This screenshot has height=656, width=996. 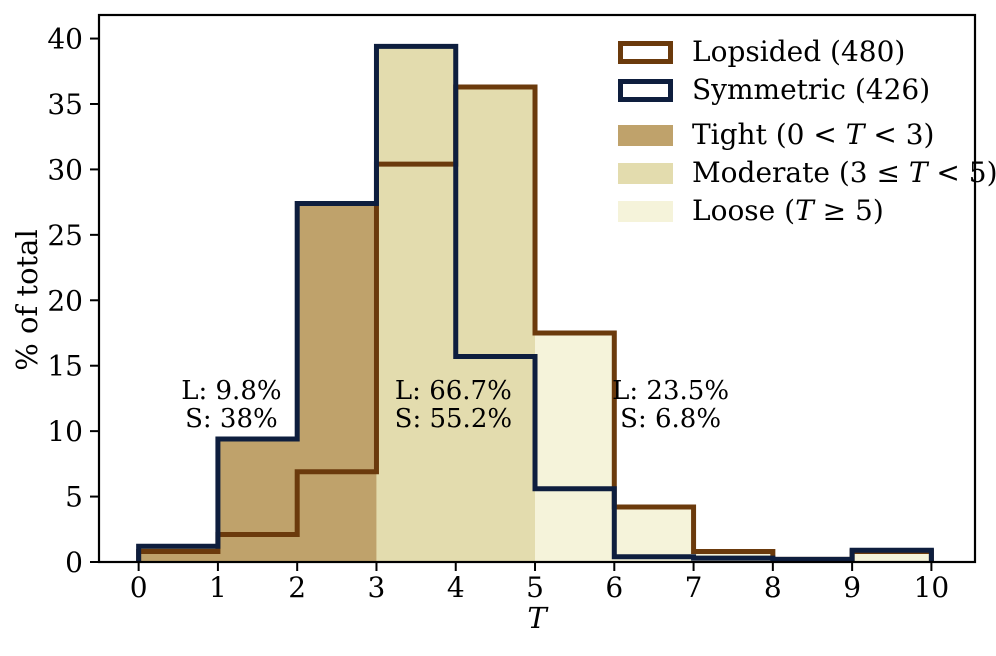 What do you see at coordinates (218, 587) in the screenshot?
I see `x-tick-label: 1` at bounding box center [218, 587].